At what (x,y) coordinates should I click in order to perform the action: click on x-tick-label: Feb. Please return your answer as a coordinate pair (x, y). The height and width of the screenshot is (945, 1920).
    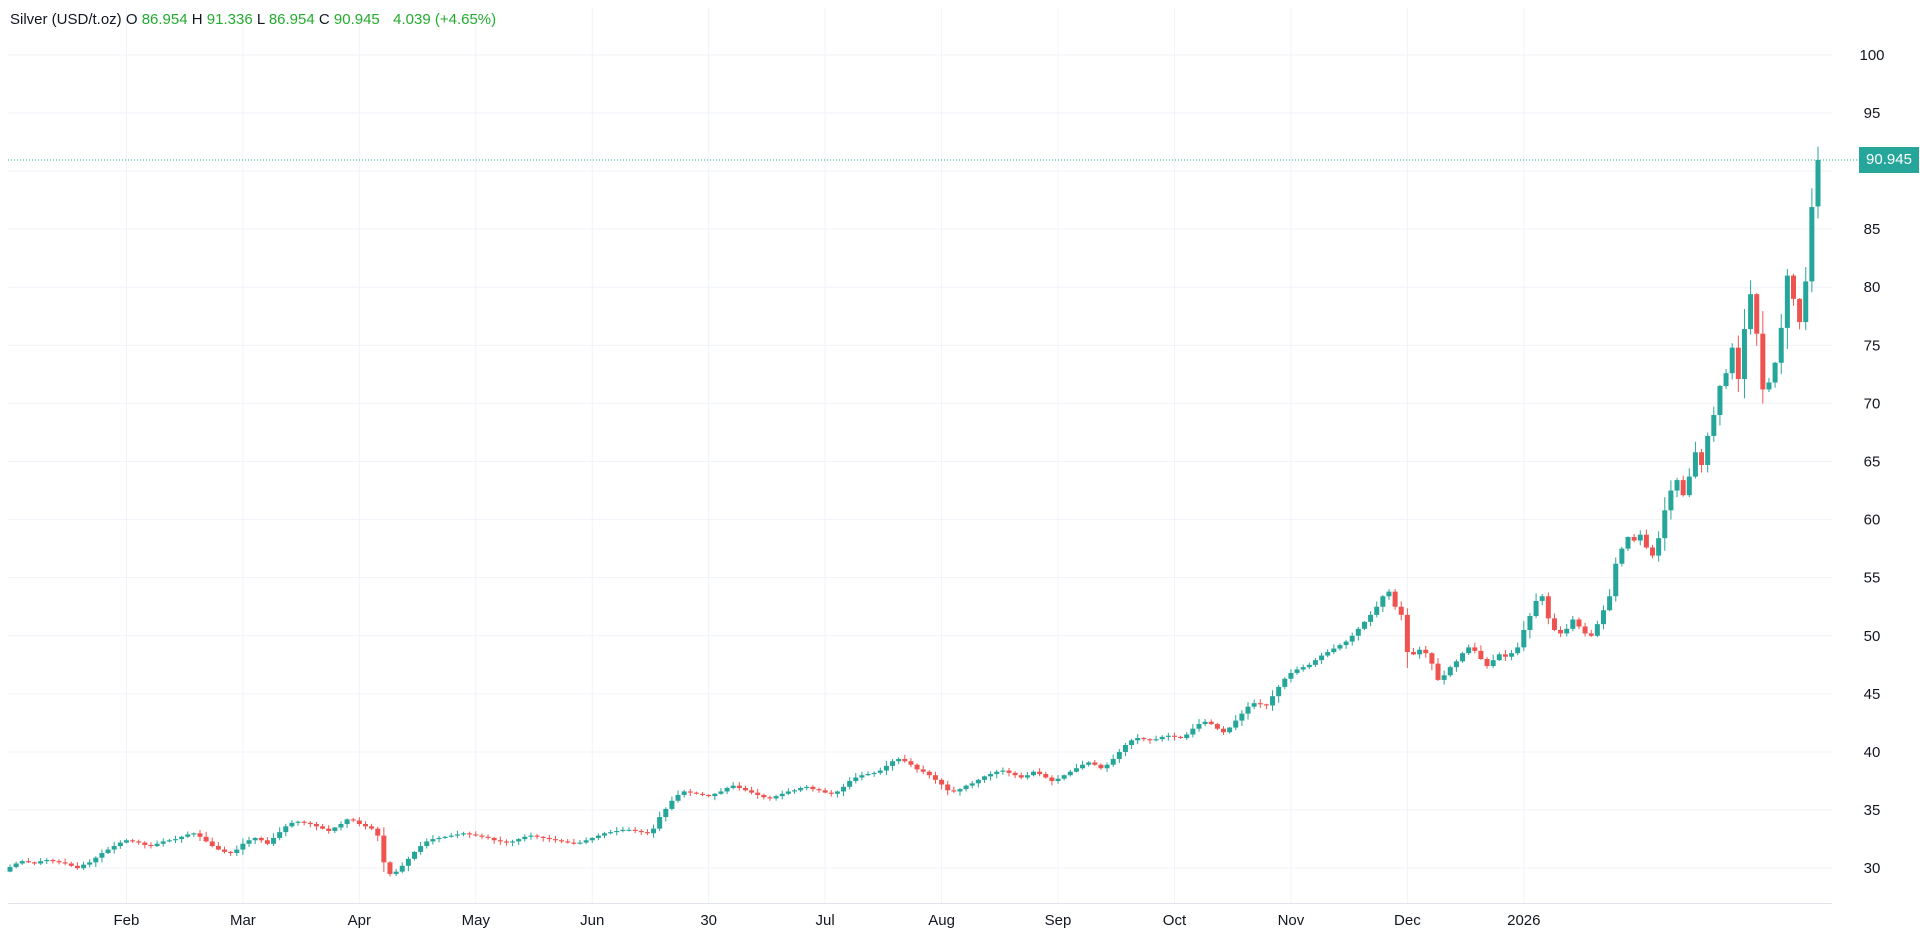
    Looking at the image, I should click on (127, 920).